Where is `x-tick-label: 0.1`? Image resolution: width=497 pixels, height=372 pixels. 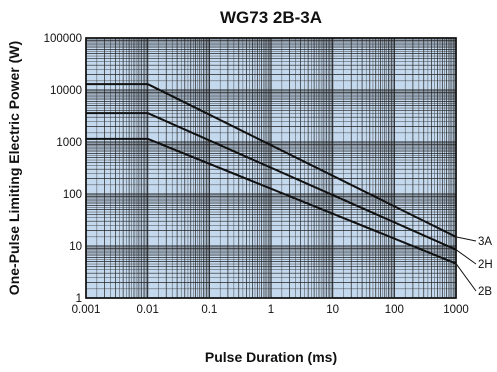
x-tick-label: 0.1 is located at coordinates (209, 310).